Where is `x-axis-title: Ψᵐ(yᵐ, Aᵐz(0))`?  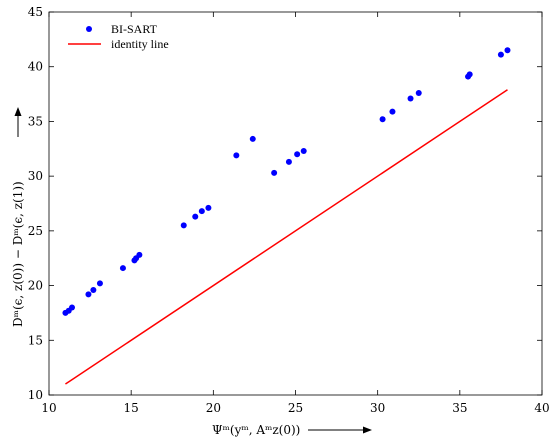
x-axis-title: Ψᵐ(yᵐ, Aᵐz(0)) is located at coordinates (292, 430).